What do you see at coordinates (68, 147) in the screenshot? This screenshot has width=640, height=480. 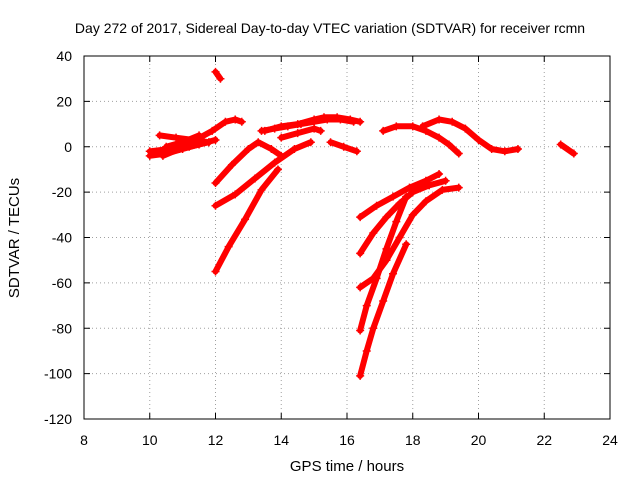 I see `y-tick-label: 0` at bounding box center [68, 147].